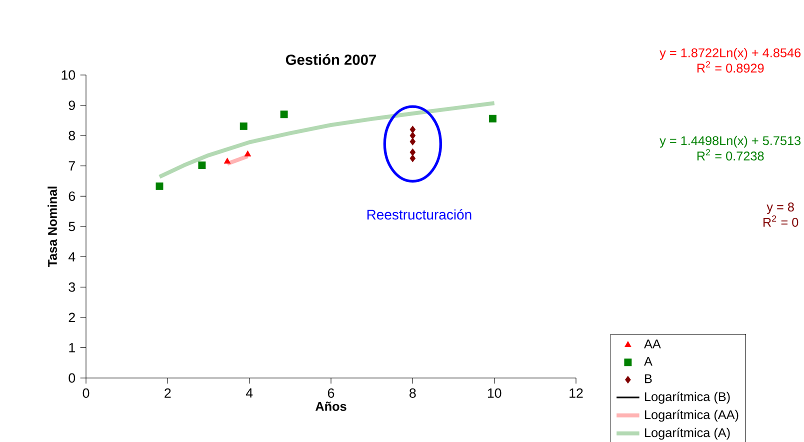 The image size is (804, 442). What do you see at coordinates (495, 393) in the screenshot?
I see `x-tick-label: 10` at bounding box center [495, 393].